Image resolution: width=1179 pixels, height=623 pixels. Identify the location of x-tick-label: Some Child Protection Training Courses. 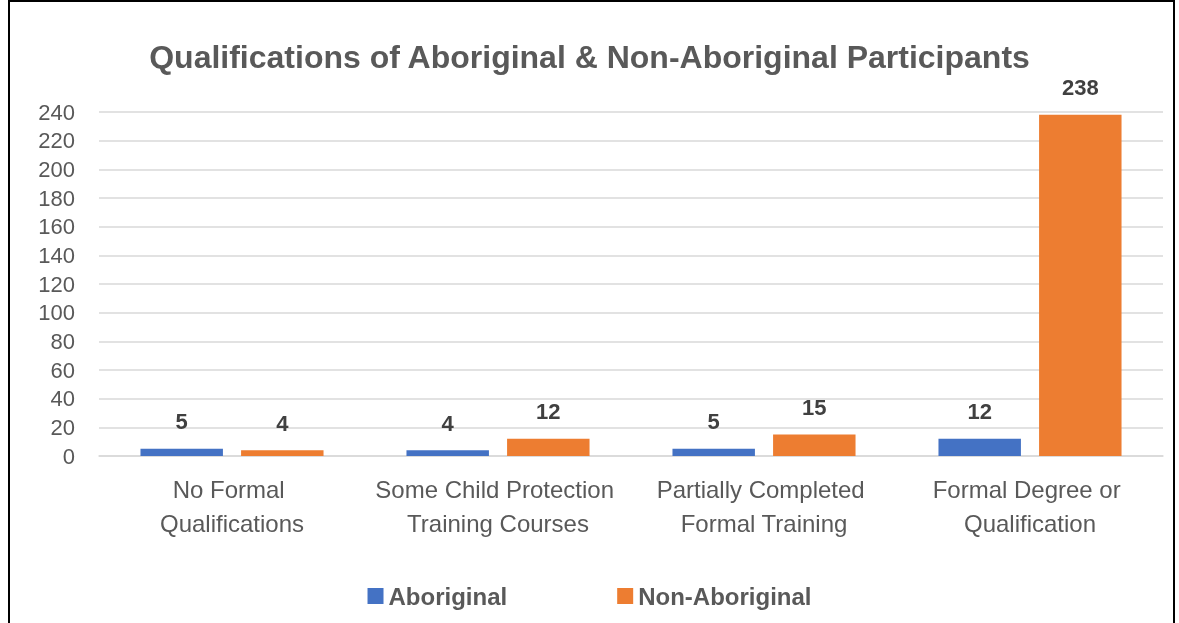
(498, 506).